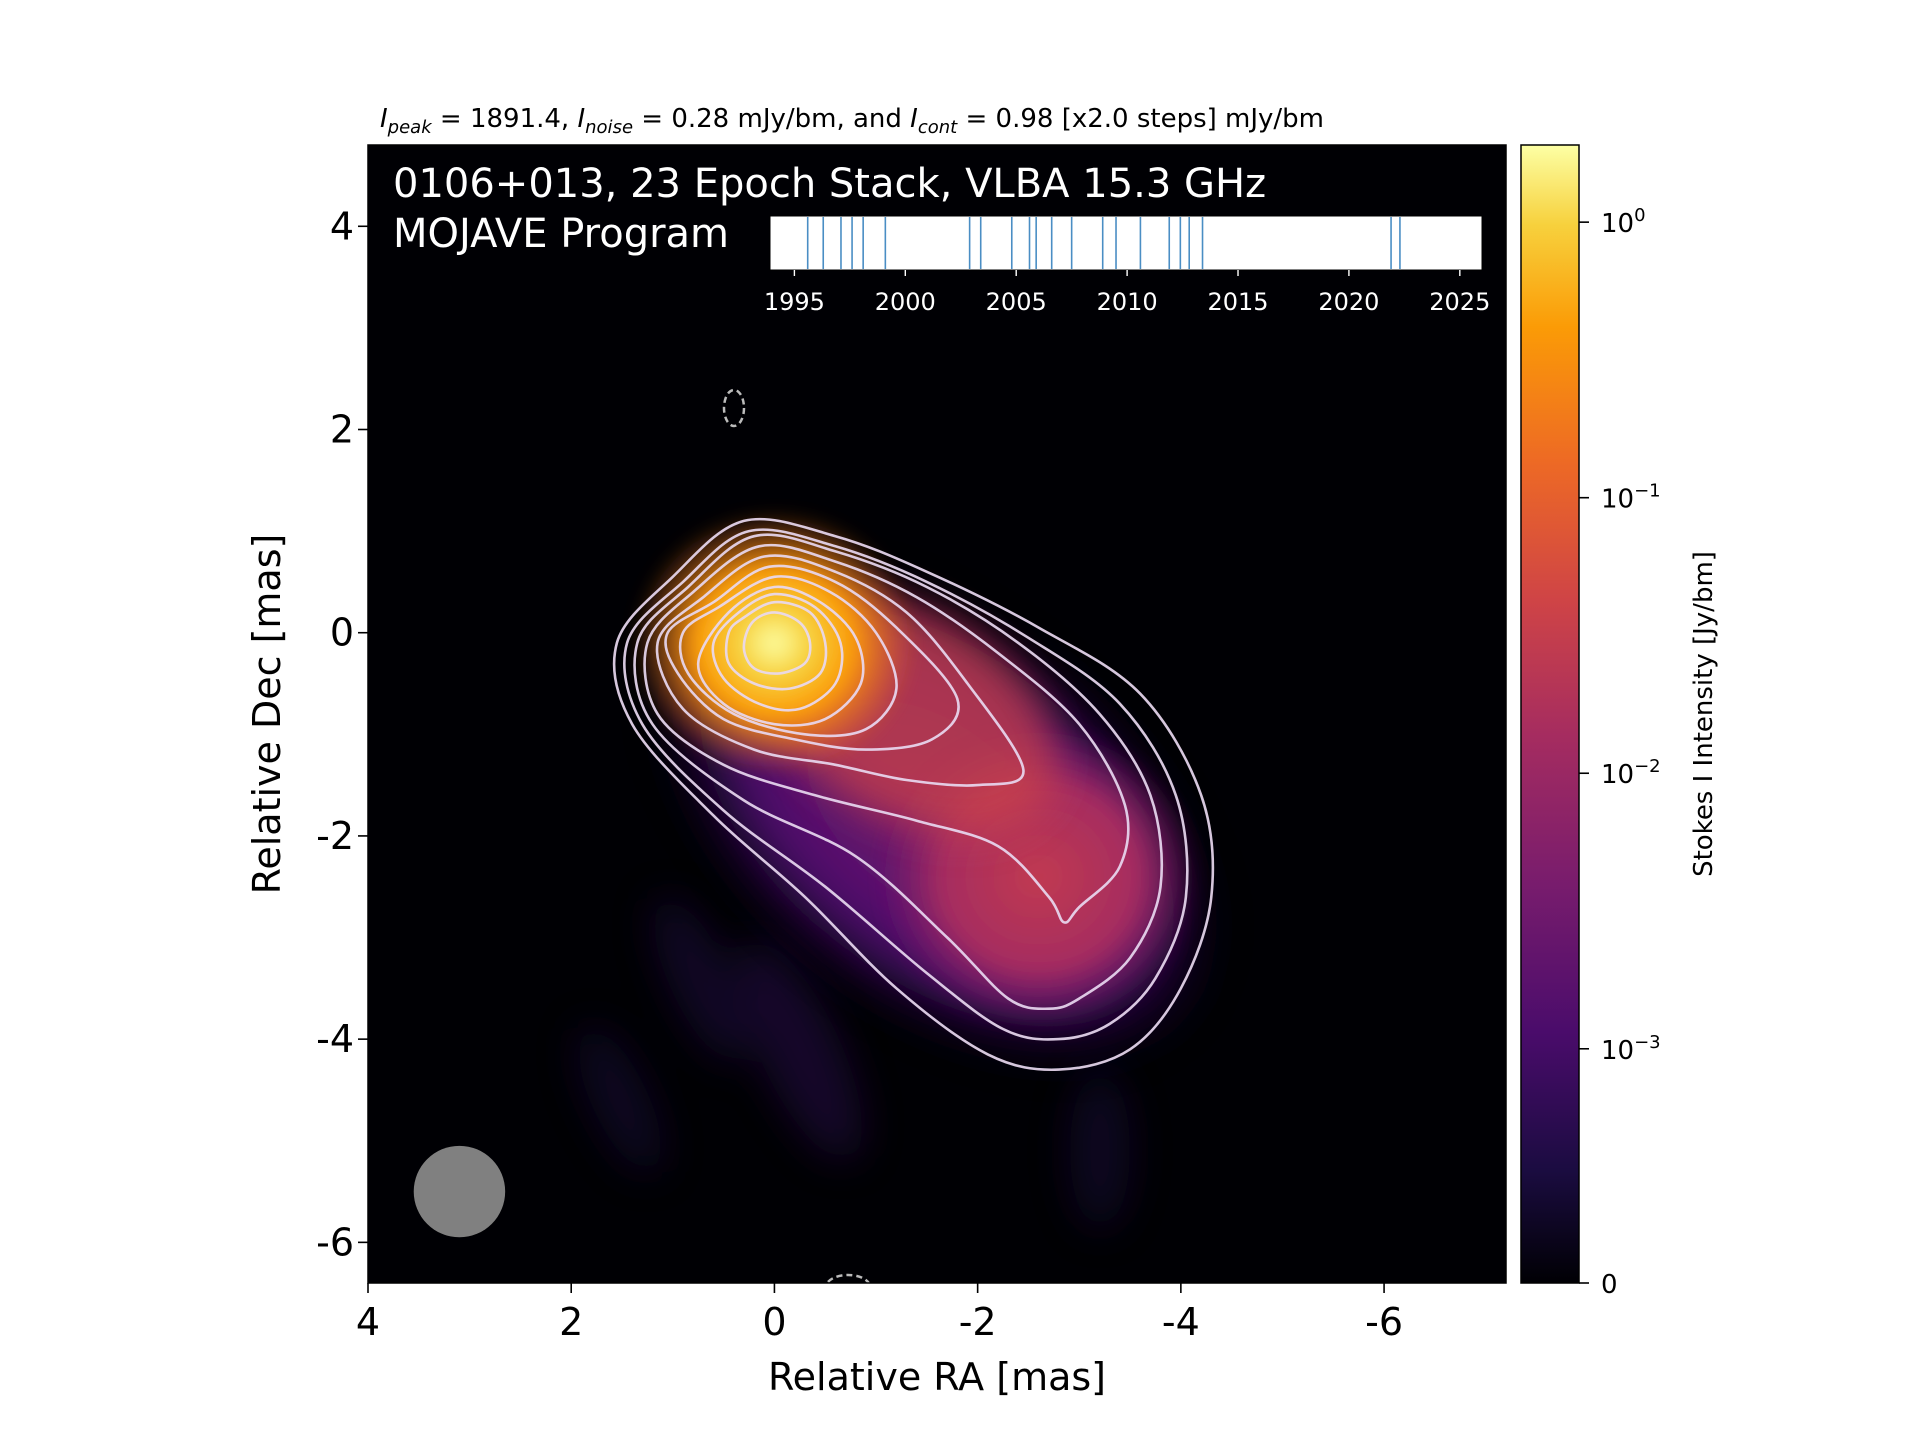 This screenshot has height=1440, width=1920. What do you see at coordinates (1459, 302) in the screenshot?
I see `inset-tick-label: 2025` at bounding box center [1459, 302].